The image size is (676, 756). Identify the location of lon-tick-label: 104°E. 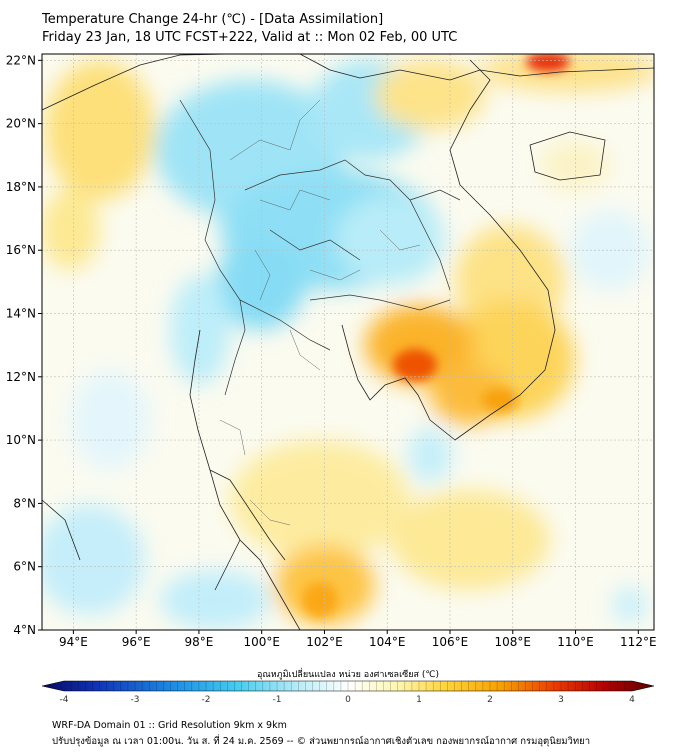
(387, 642).